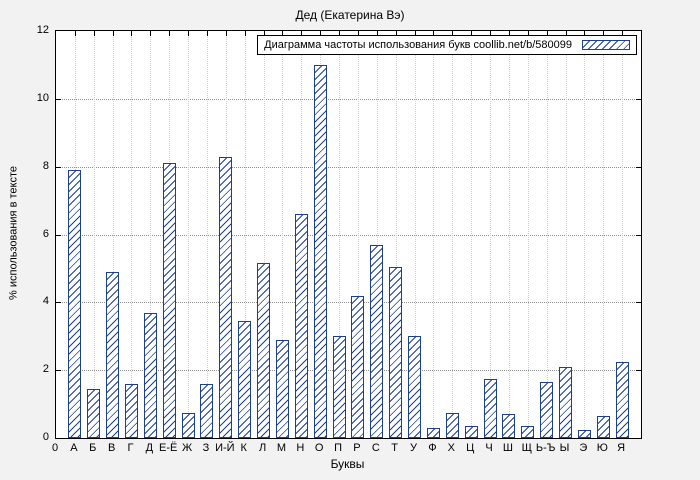 This screenshot has height=480, width=700. Describe the element at coordinates (187, 448) in the screenshot. I see `x-tick-label: Ж` at that location.